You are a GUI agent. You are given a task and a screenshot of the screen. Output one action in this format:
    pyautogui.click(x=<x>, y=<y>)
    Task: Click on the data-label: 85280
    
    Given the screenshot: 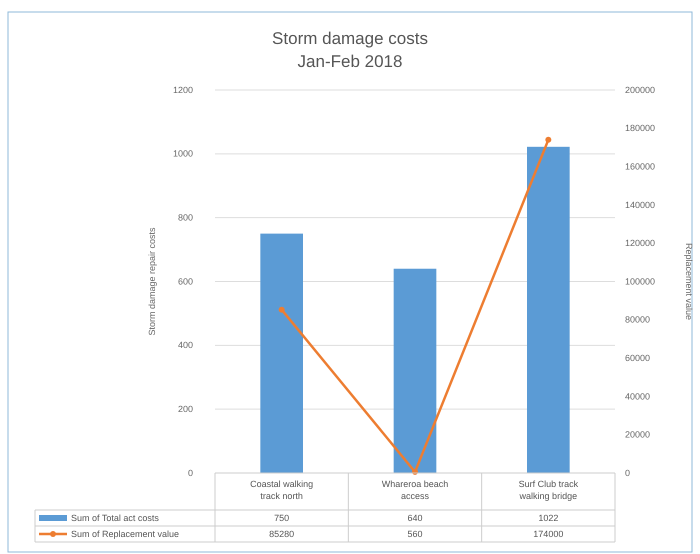 What is the action you would take?
    pyautogui.click(x=281, y=534)
    